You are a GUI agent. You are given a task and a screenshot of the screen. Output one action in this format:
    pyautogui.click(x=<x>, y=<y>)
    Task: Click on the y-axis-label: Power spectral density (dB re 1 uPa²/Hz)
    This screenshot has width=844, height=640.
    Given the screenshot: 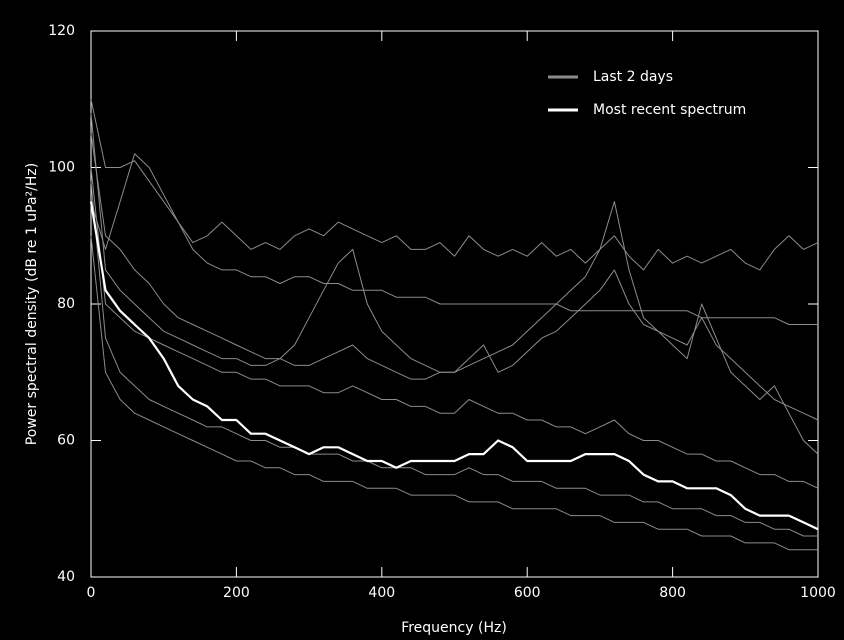 What is the action you would take?
    pyautogui.click(x=32, y=304)
    